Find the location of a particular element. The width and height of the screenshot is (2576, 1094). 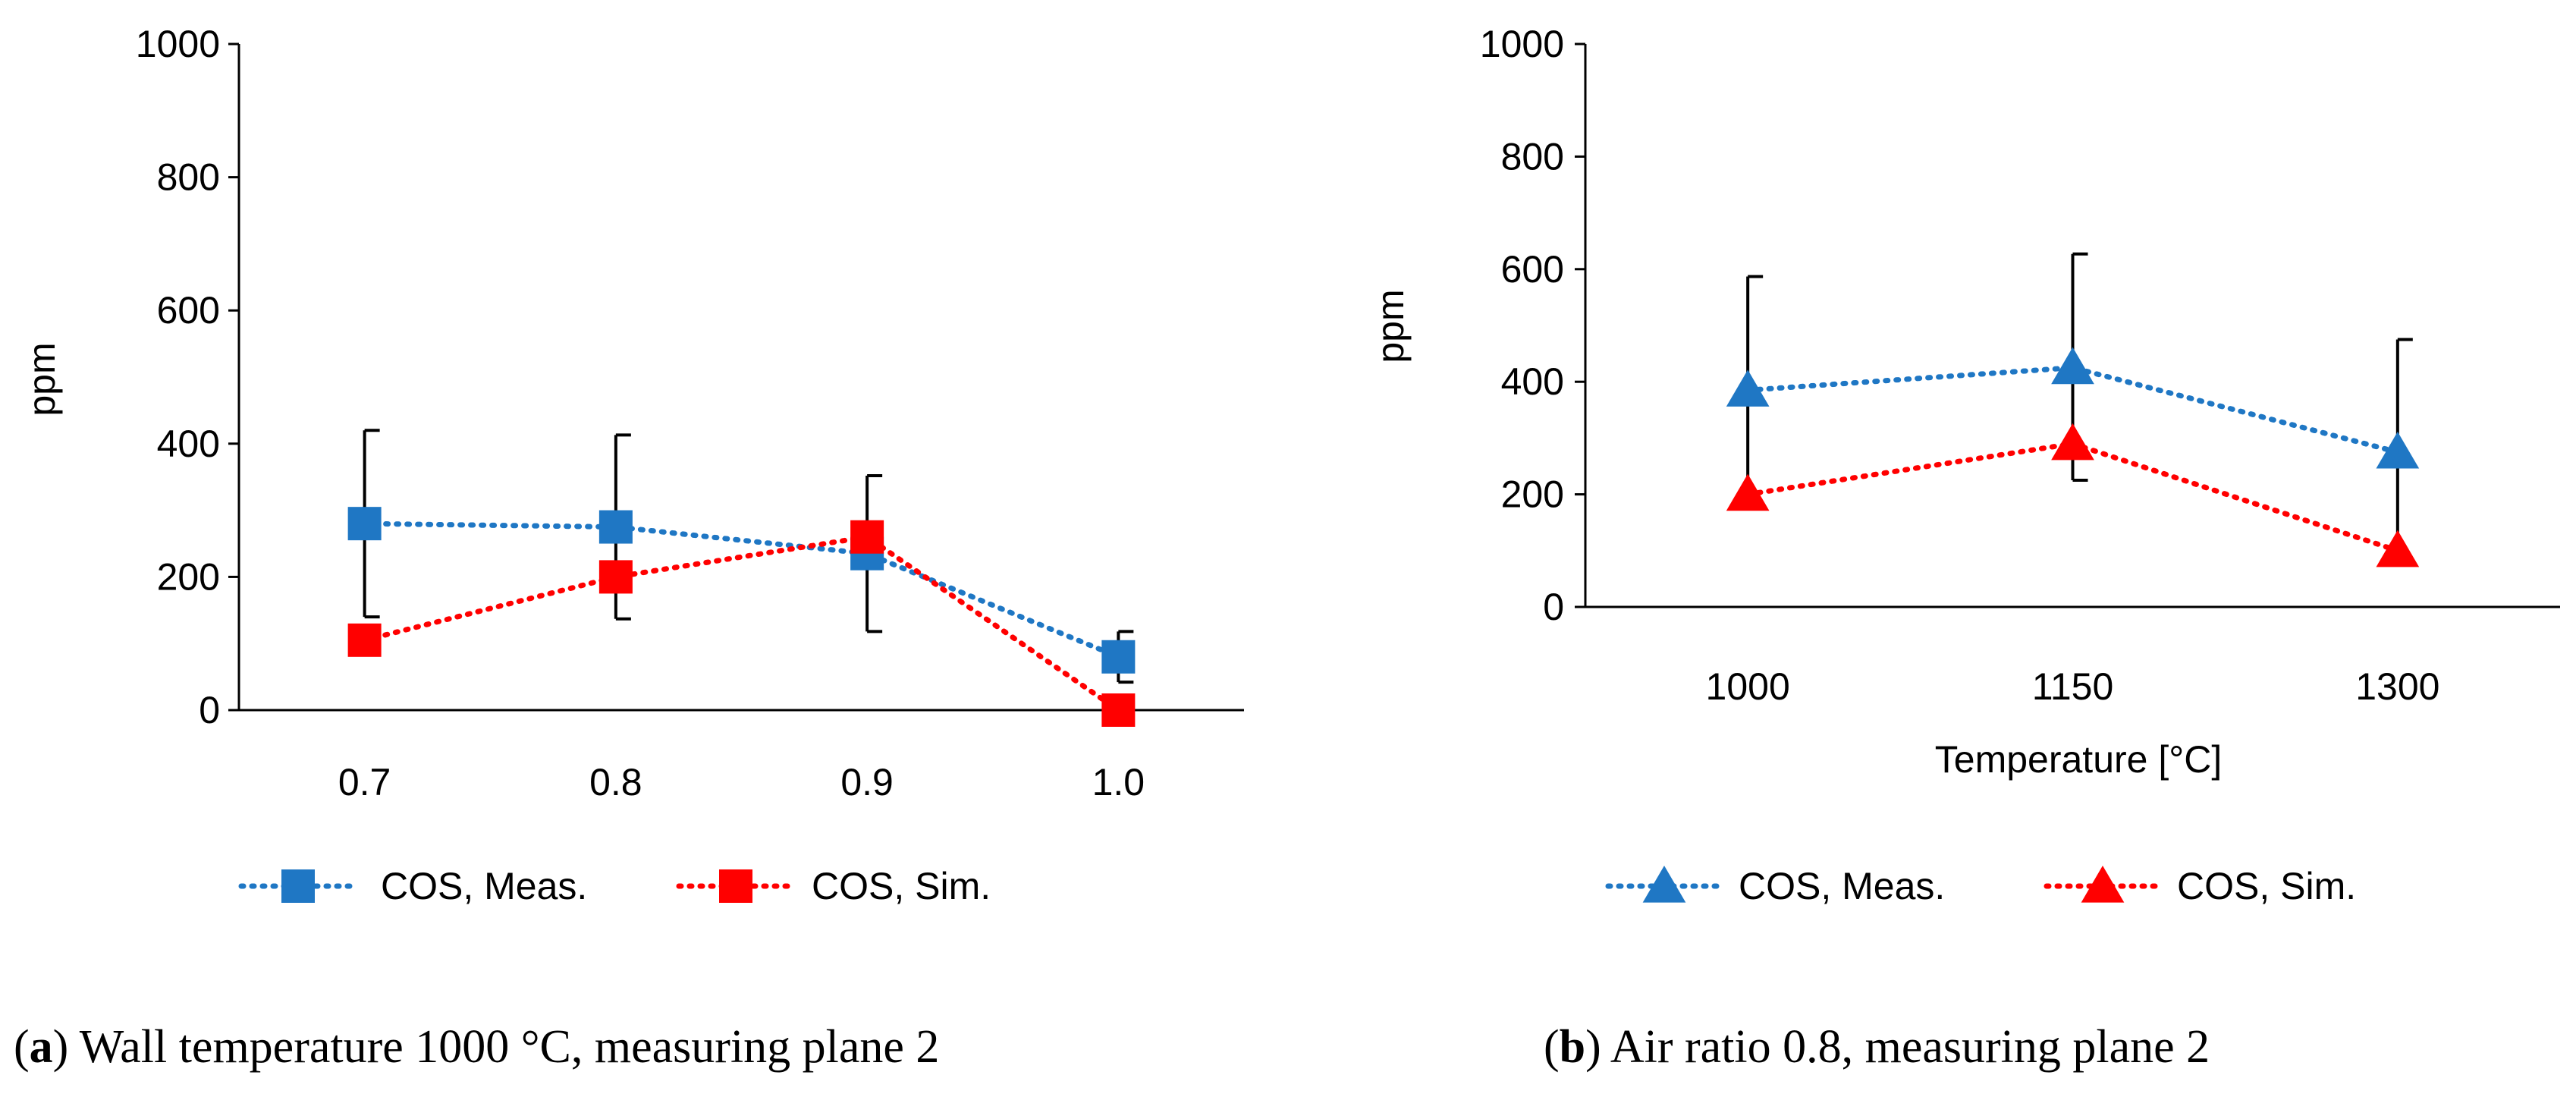

x-tick-label: 0.8 is located at coordinates (615, 782).